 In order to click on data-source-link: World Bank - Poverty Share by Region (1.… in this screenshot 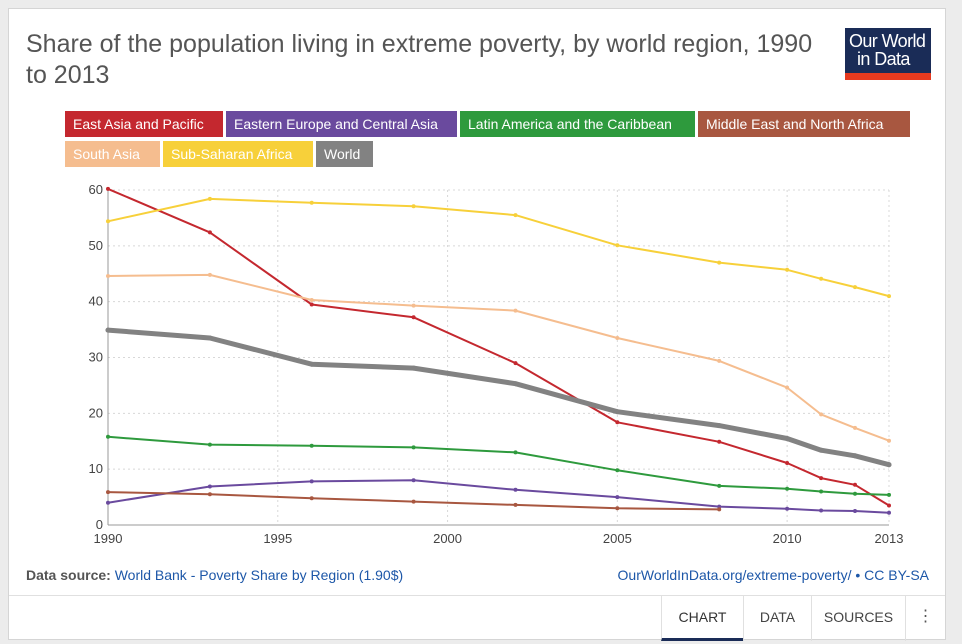, I will do `click(259, 575)`.